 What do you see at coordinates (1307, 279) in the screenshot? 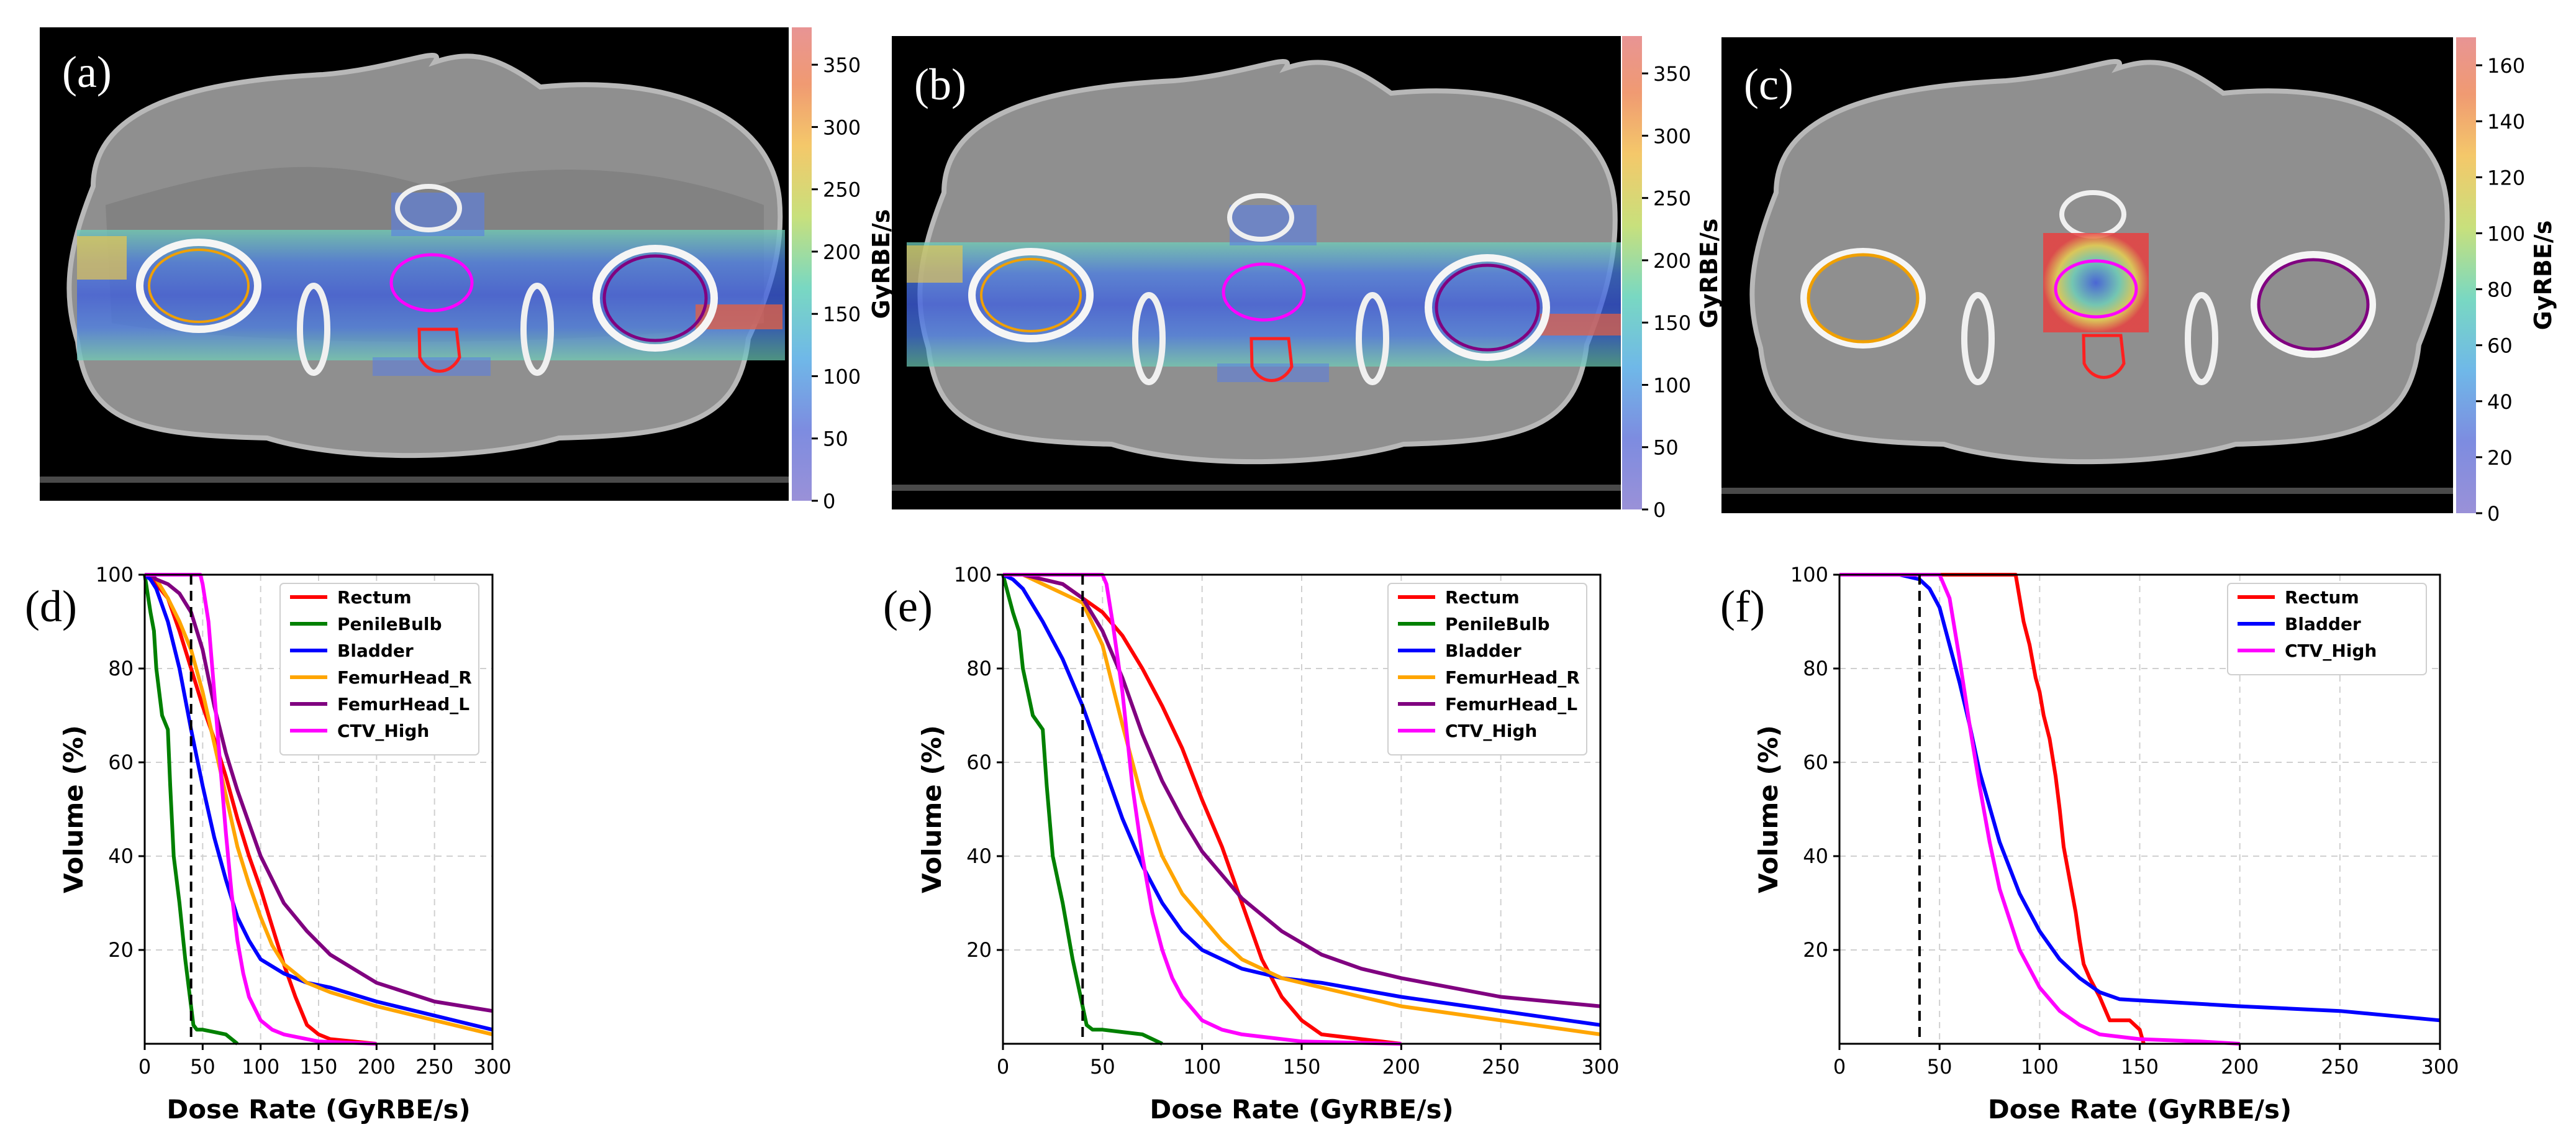
I see `ct-panel-b: (b) 0 50 100 150 200 250 300 350 GyRBE/s` at bounding box center [1307, 279].